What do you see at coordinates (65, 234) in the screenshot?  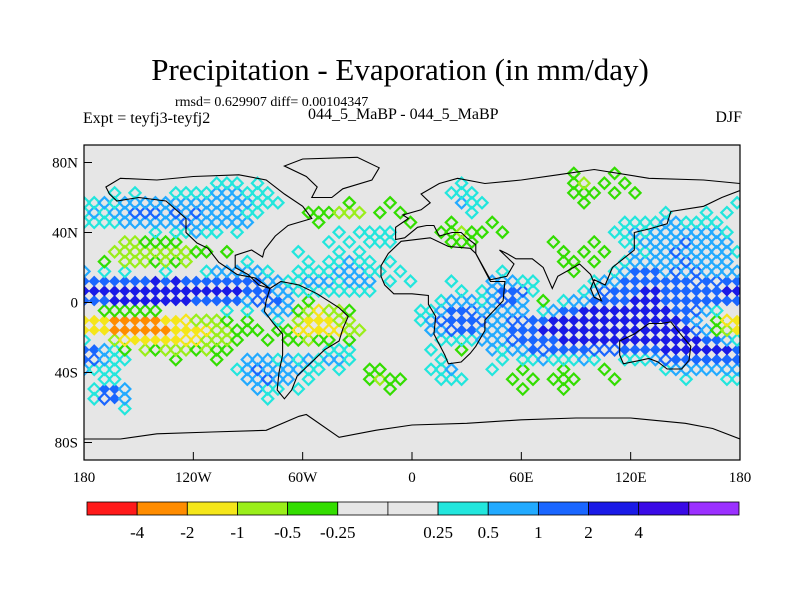 I see `y-tick-label: 40N` at bounding box center [65, 234].